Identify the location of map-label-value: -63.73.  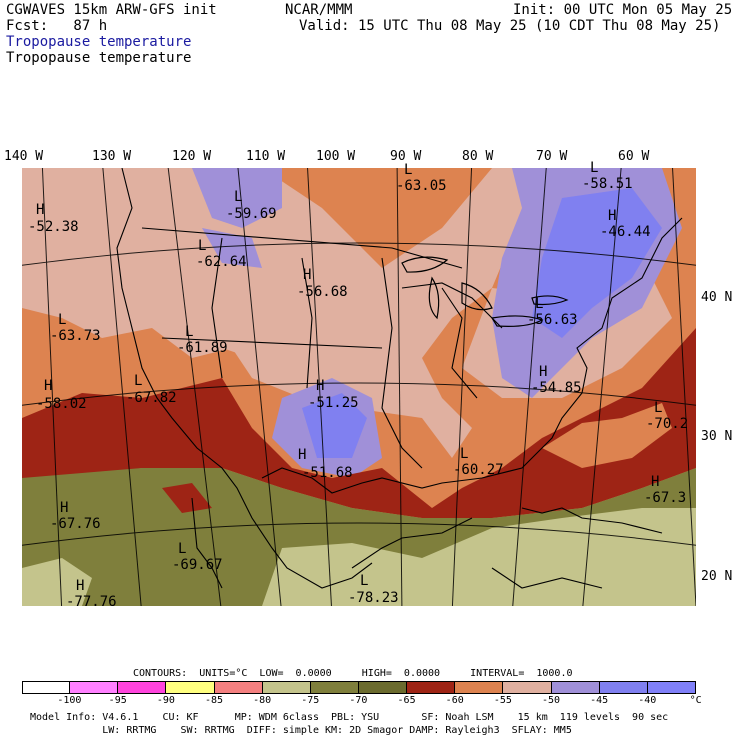
(75, 336).